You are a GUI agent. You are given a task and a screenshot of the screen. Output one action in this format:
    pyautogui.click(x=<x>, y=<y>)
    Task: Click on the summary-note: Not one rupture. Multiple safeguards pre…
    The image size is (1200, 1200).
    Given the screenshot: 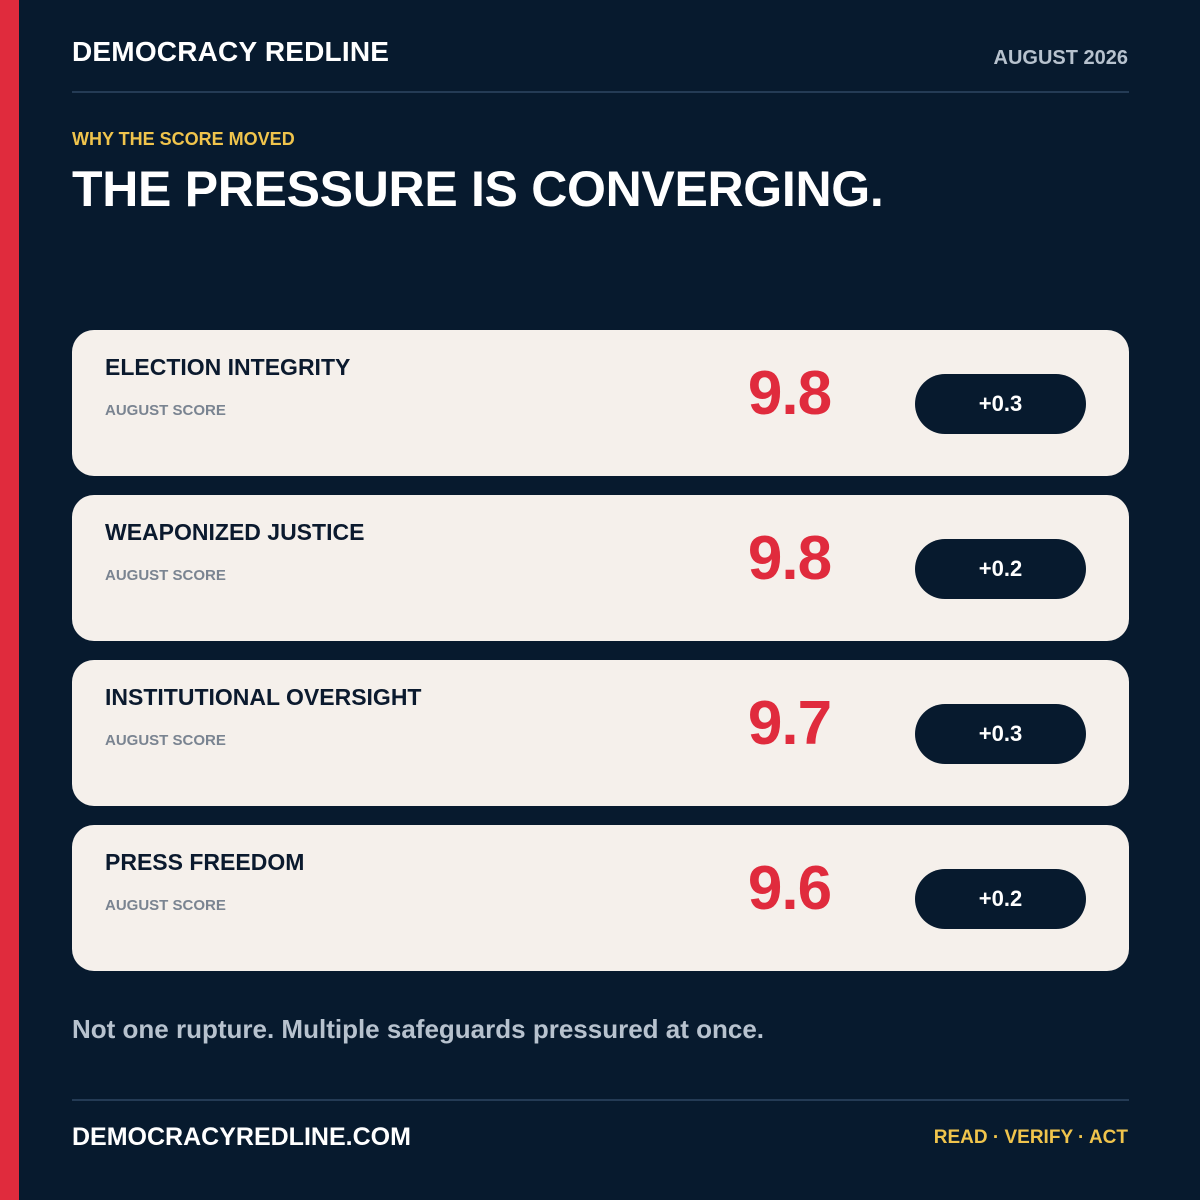 What is the action you would take?
    pyautogui.click(x=418, y=1029)
    